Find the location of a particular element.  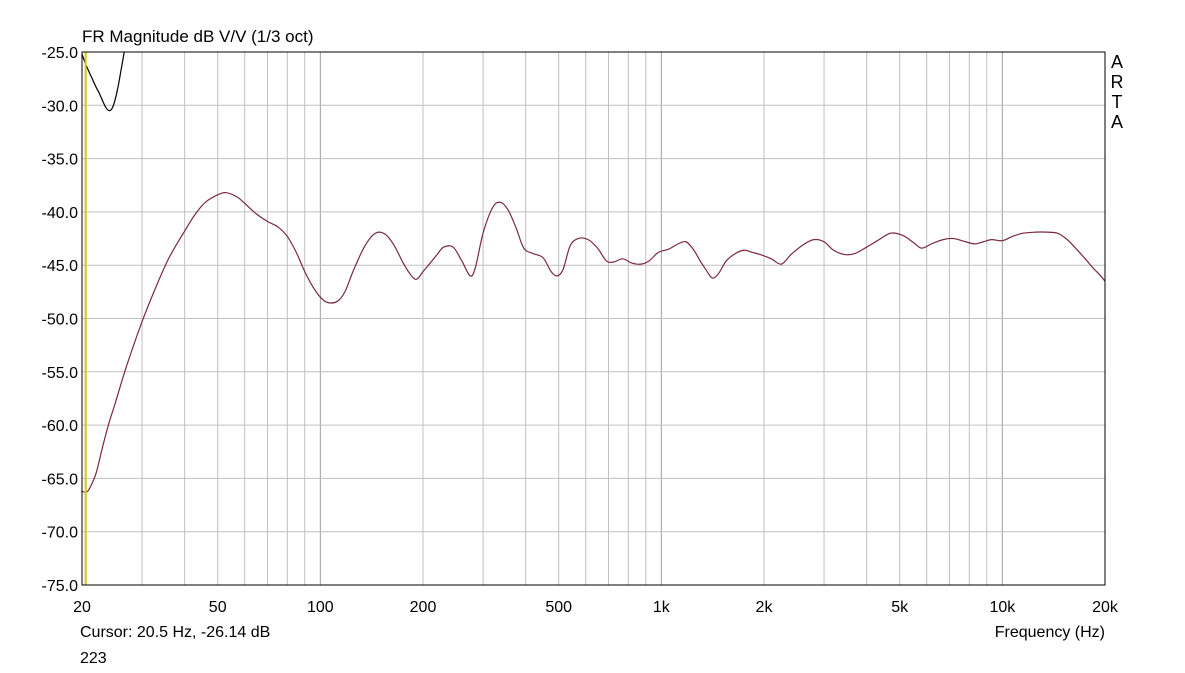

y-tick-label: -60.0 is located at coordinates (60, 426).